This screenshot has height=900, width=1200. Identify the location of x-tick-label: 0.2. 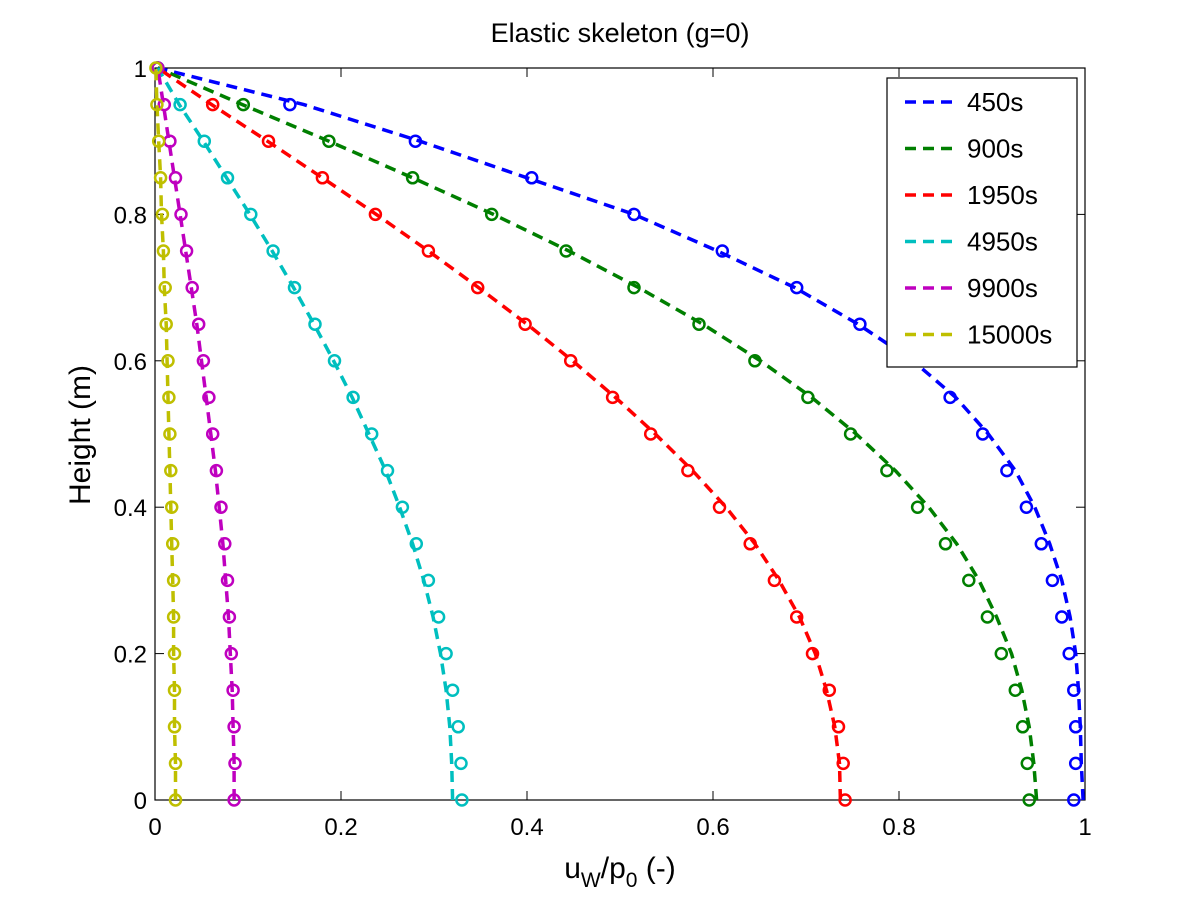
(340, 827).